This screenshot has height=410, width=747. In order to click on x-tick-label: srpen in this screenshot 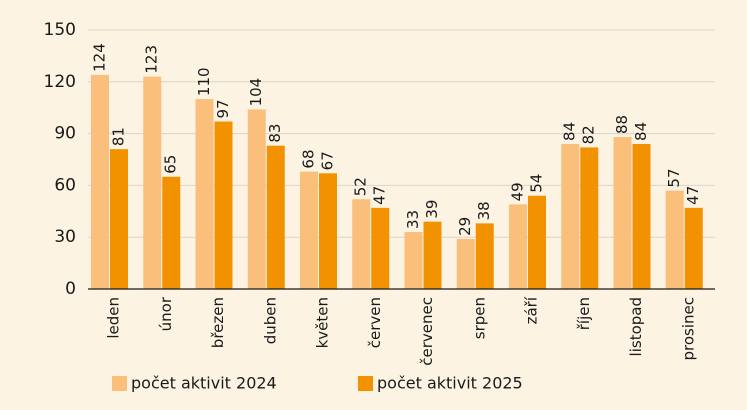, I will do `click(479, 318)`.